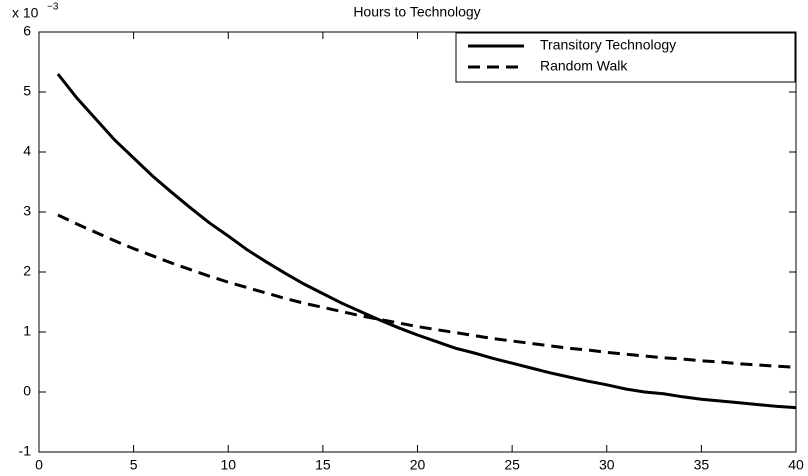 Image resolution: width=808 pixels, height=476 pixels. What do you see at coordinates (134, 465) in the screenshot?
I see `x-tick-label: 5` at bounding box center [134, 465].